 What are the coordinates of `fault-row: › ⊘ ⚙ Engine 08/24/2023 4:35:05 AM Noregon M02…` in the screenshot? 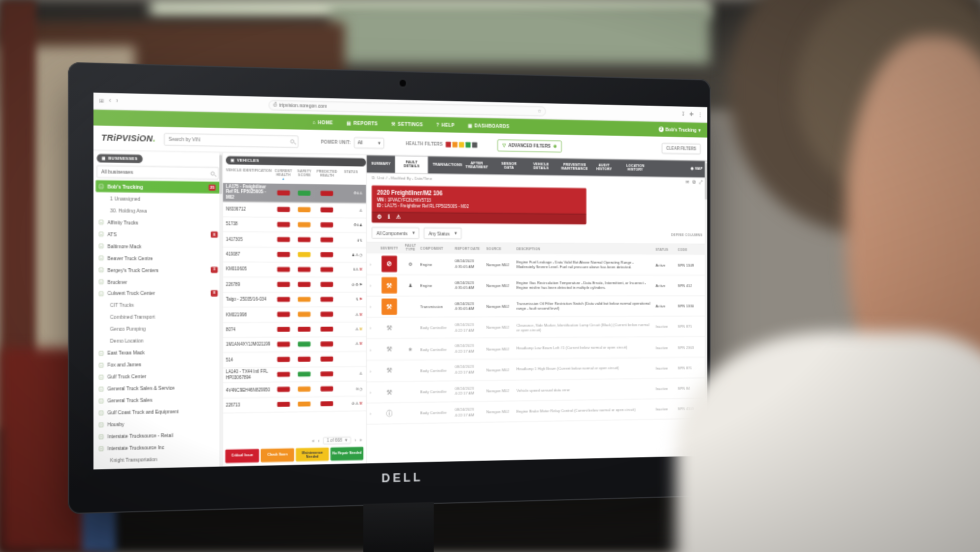 It's located at (537, 264).